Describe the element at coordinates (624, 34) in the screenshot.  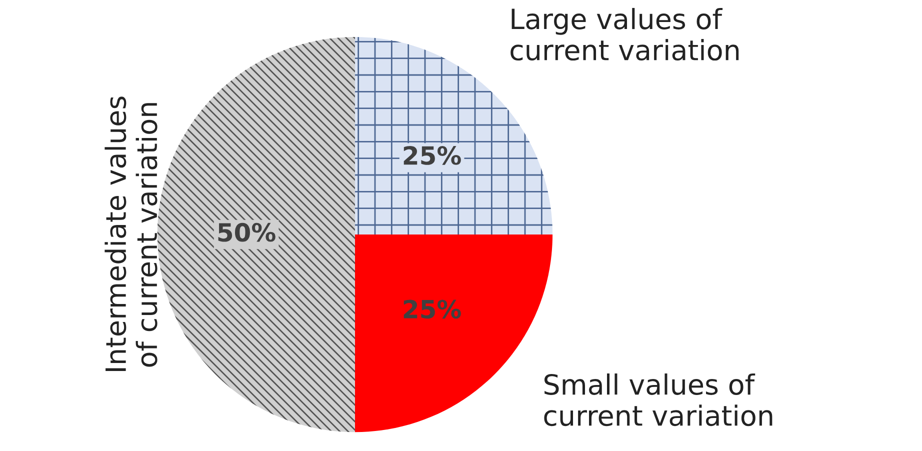
I see `slice-label: Large values of current variation` at that location.